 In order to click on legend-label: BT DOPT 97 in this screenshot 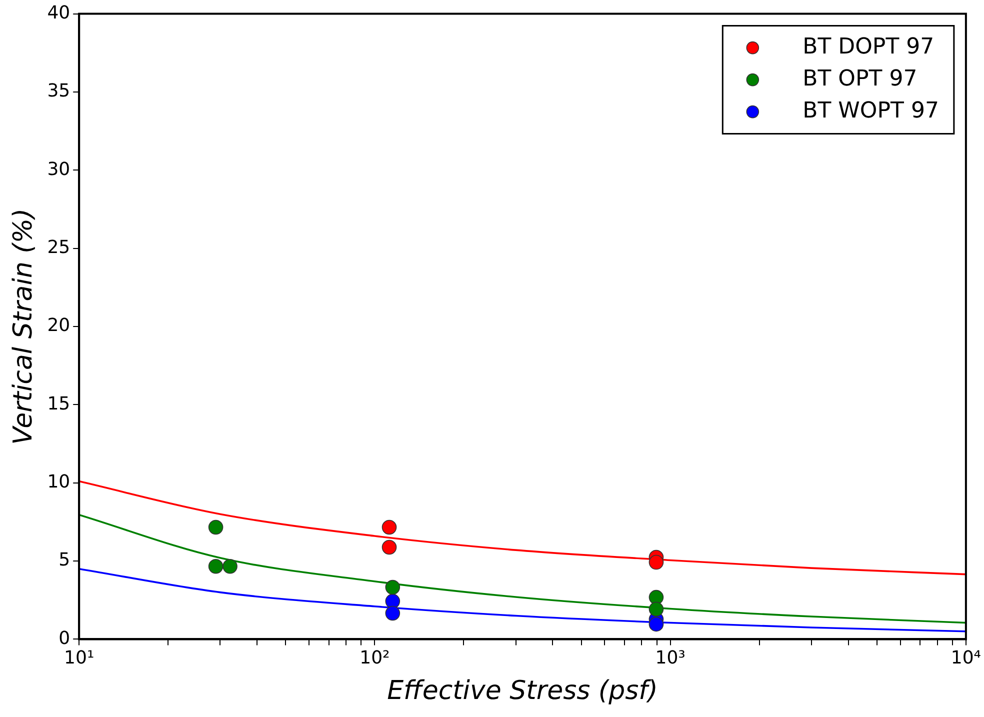, I will do `click(868, 47)`.